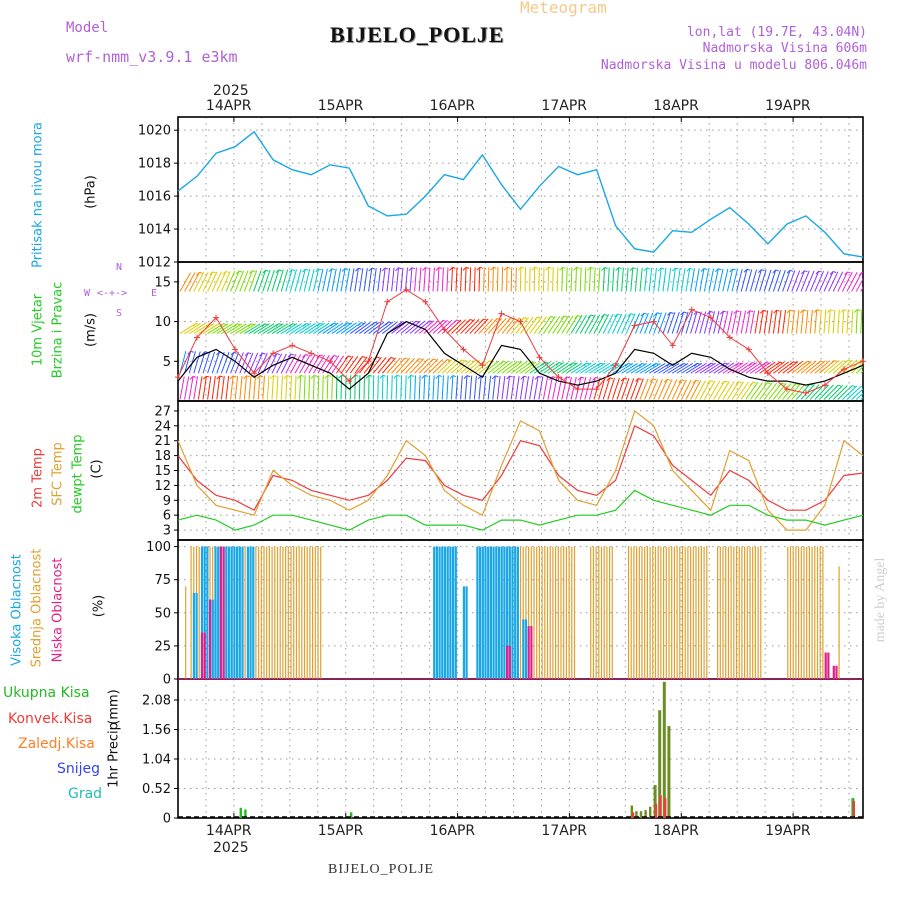  What do you see at coordinates (231, 848) in the screenshot?
I see `bottom-year: 2025` at bounding box center [231, 848].